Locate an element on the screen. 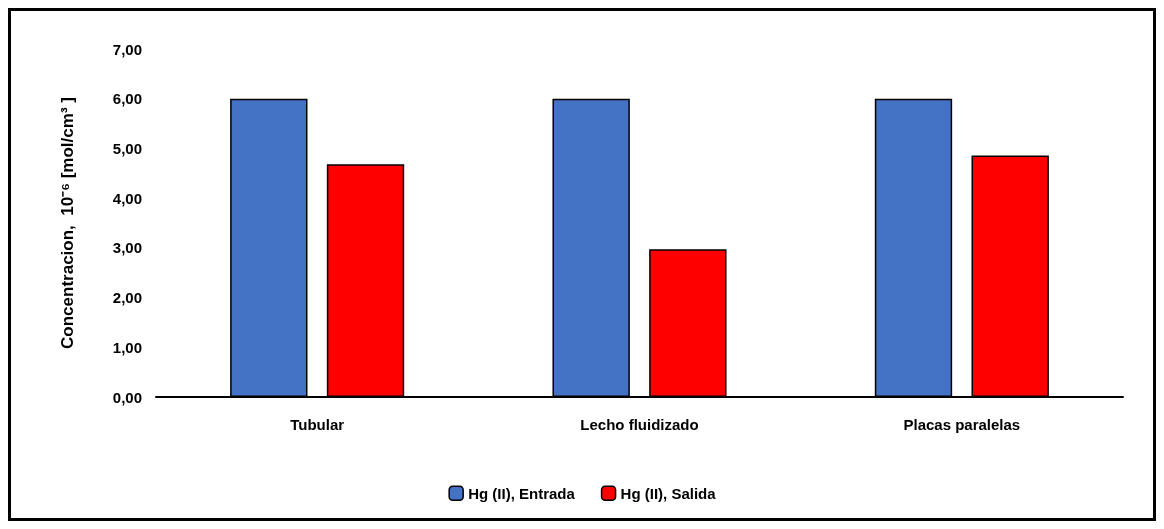  x-tick-label: Tubular is located at coordinates (317, 424).